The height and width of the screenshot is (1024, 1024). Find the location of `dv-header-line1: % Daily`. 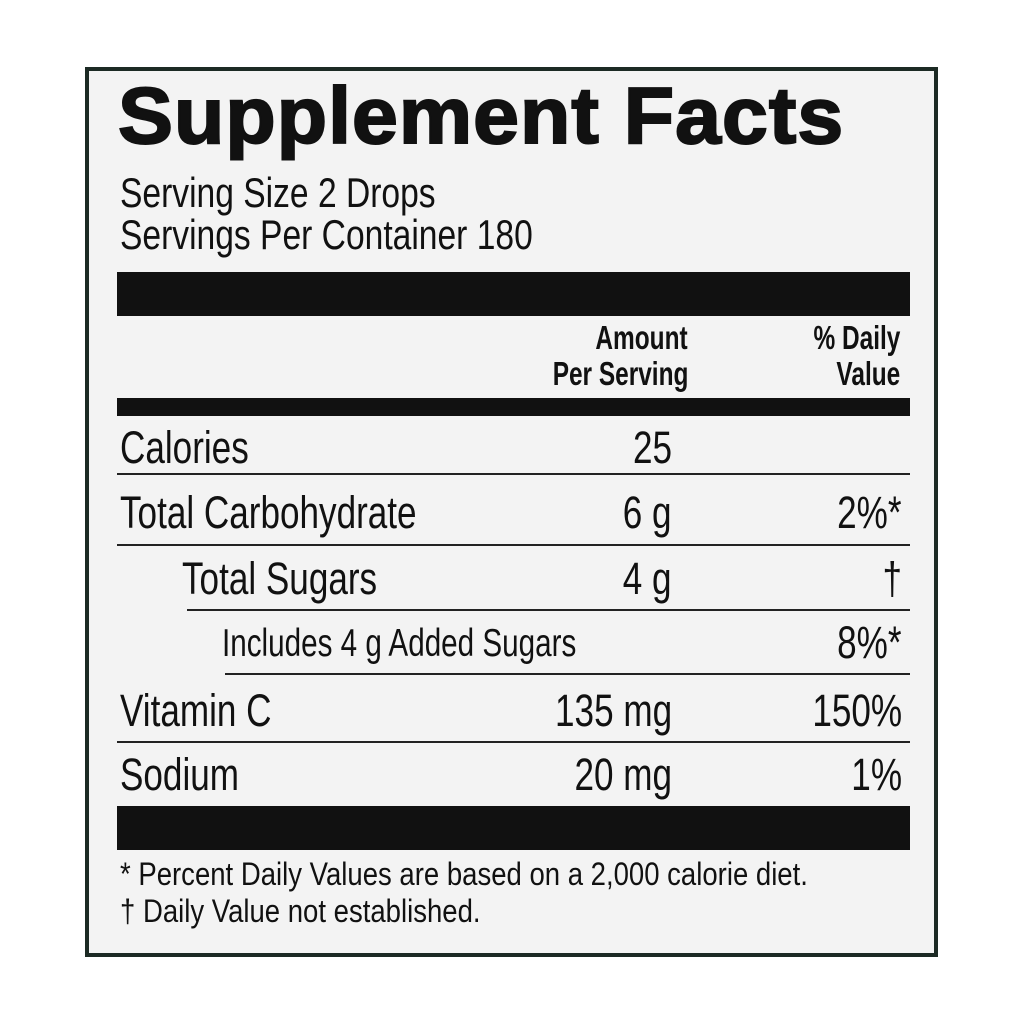

dv-header-line1: % Daily is located at coordinates (856, 337).